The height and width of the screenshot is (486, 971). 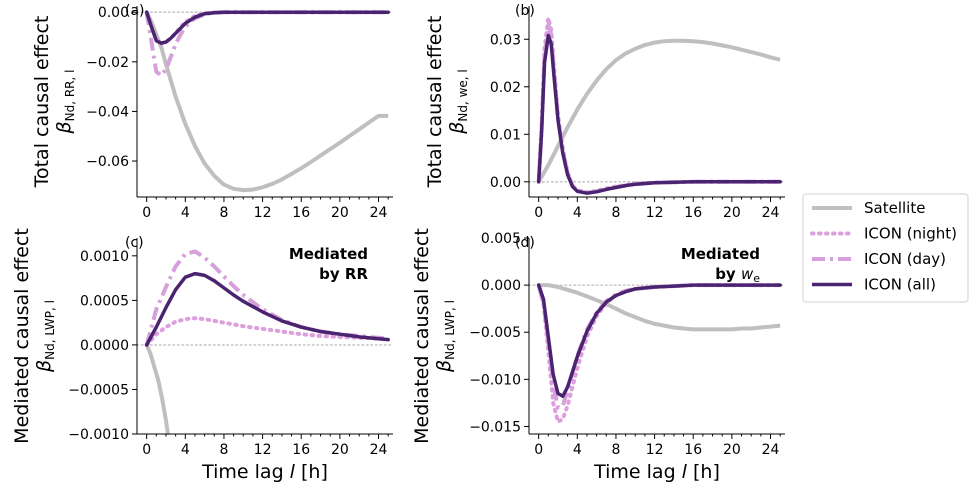 What do you see at coordinates (501, 239) in the screenshot?
I see `y-tick-label: 0.005` at bounding box center [501, 239].